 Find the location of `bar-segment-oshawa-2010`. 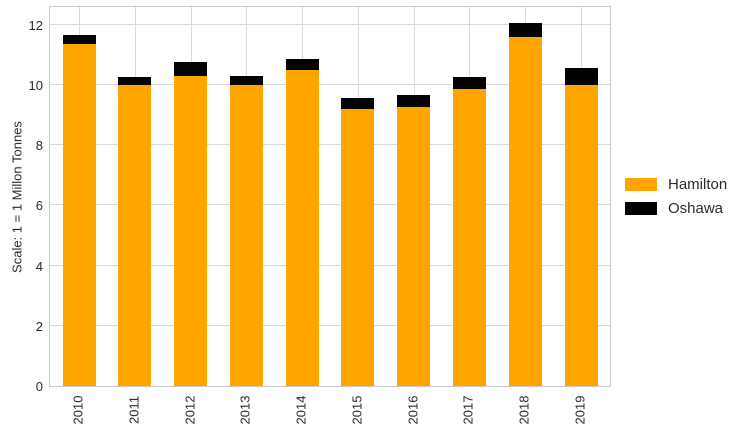

bar-segment-oshawa-2010 is located at coordinates (79, 40).